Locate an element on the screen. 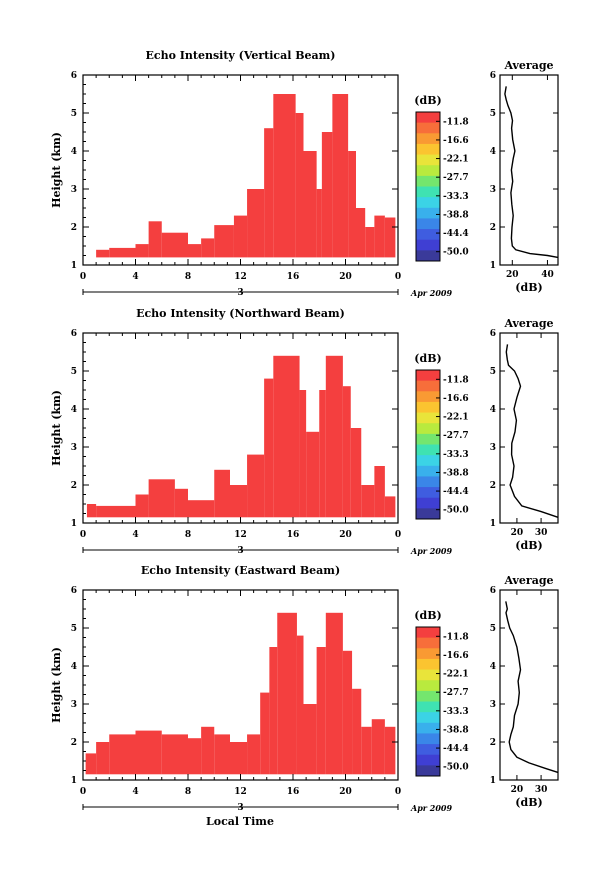 This screenshot has height=875, width=611. y-tick-label: 3 is located at coordinates (74, 448).